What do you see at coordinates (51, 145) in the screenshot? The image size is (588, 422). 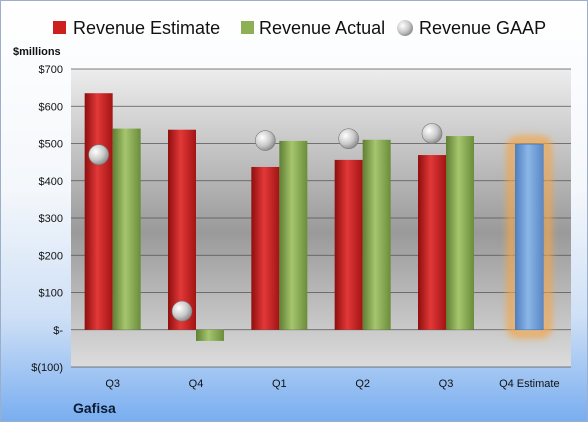 I see `y-tick-label: $500` at bounding box center [51, 145].